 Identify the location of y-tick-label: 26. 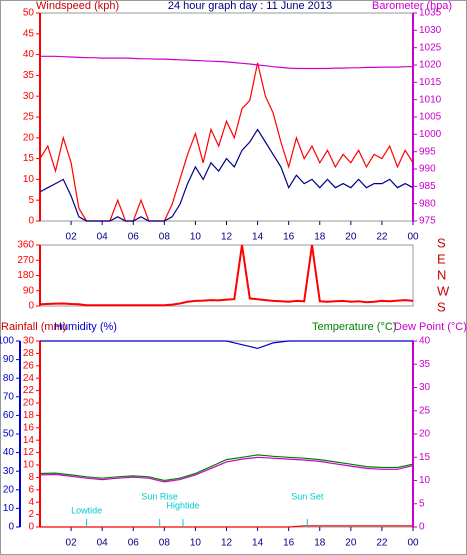
(29, 365).